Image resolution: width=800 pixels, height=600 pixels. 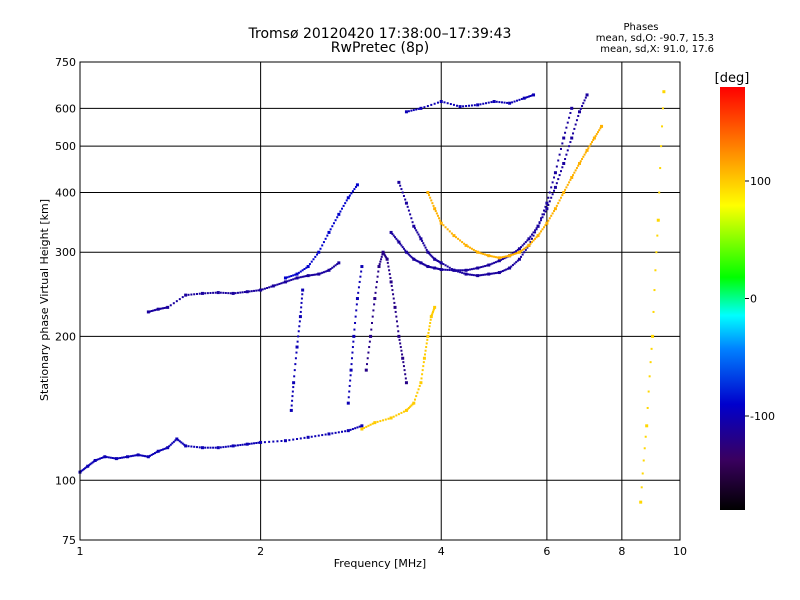 I want to click on x-tick-label: 1, so click(x=80, y=551).